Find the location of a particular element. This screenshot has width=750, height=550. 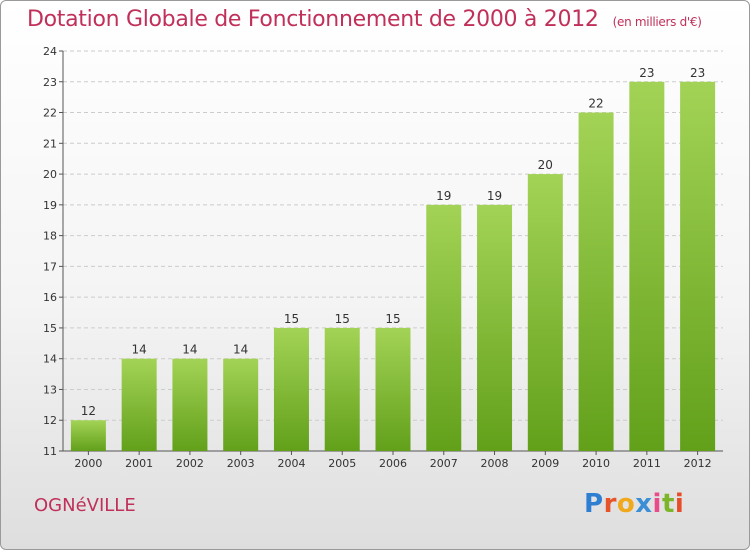

proxiti-logo: Proxiti is located at coordinates (634, 504).